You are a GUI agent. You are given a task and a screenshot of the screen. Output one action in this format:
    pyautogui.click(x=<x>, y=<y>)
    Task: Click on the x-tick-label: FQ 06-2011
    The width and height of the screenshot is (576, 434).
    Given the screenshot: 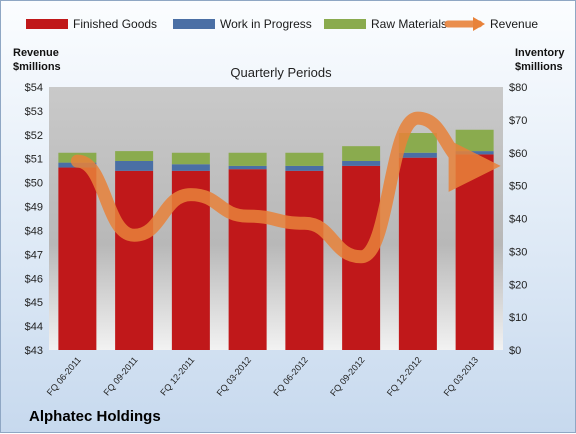 What is the action you would take?
    pyautogui.click(x=64, y=376)
    